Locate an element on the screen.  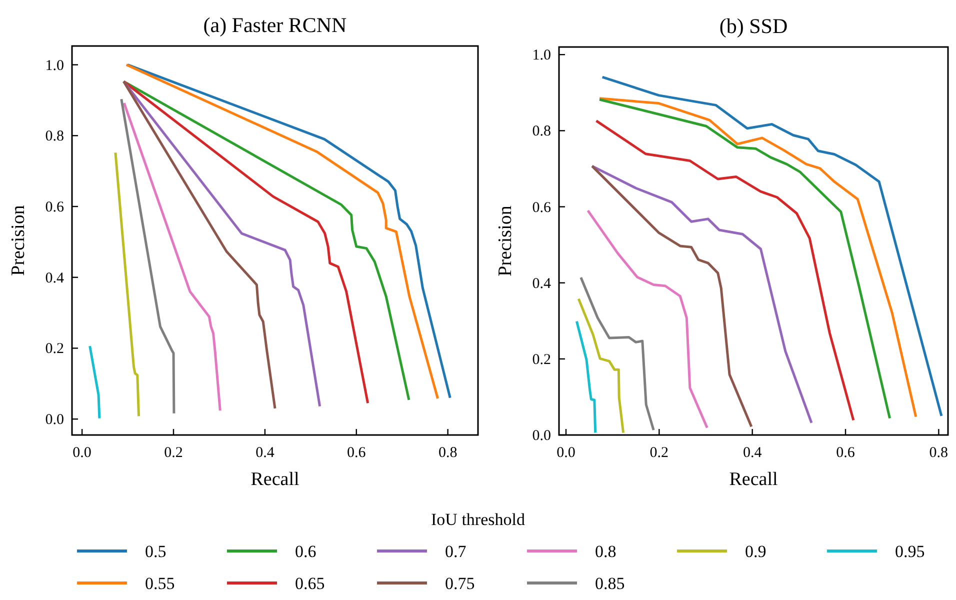
legend-label: 0.85 is located at coordinates (610, 583).